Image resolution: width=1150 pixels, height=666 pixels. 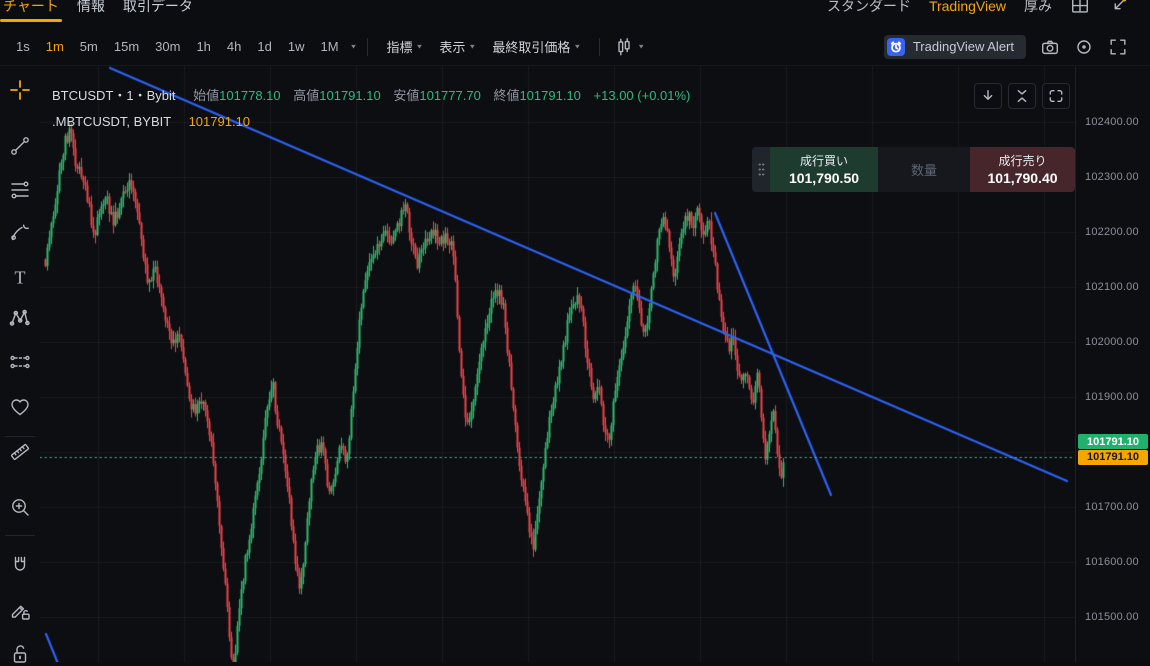 I want to click on timeframe-4h: 4h, so click(x=234, y=46).